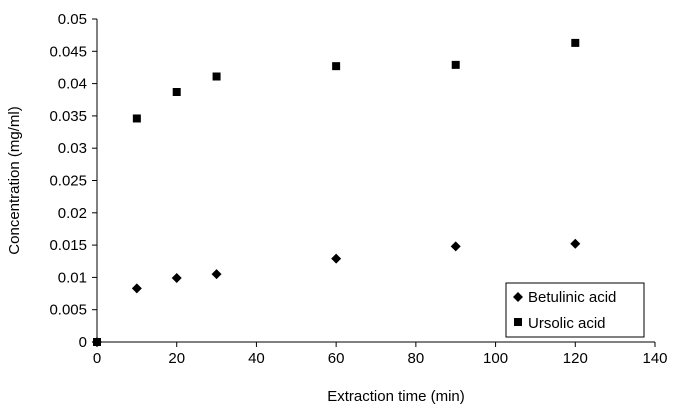 The height and width of the screenshot is (408, 678). I want to click on x-tick-label: 100, so click(495, 358).